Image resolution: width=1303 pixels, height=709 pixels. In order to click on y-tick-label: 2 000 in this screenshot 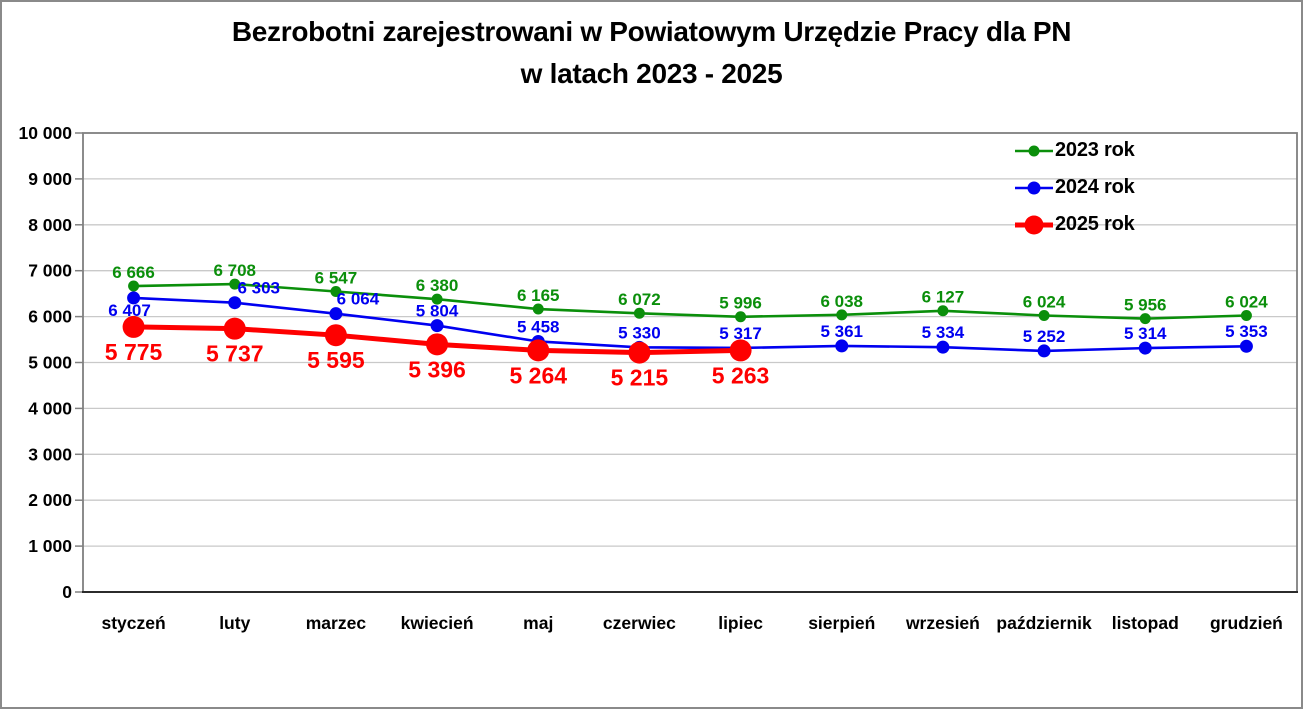, I will do `click(50, 500)`.